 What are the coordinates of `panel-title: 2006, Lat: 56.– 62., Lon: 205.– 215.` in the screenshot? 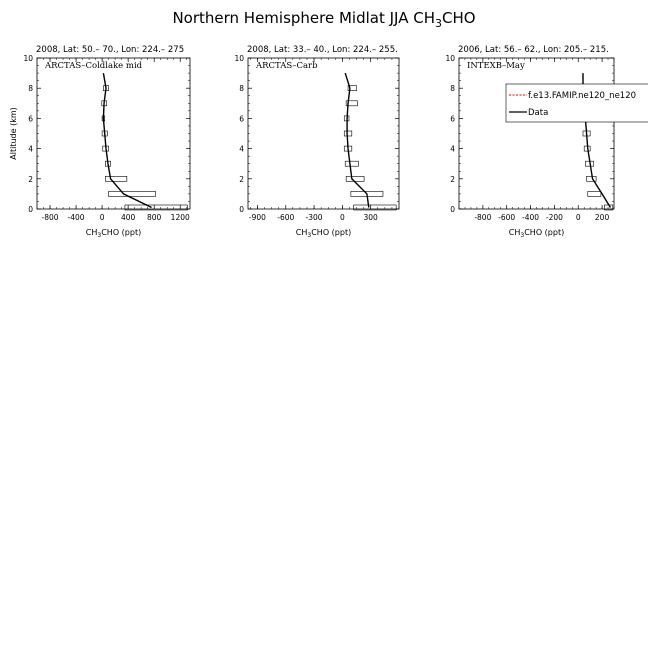 It's located at (533, 50).